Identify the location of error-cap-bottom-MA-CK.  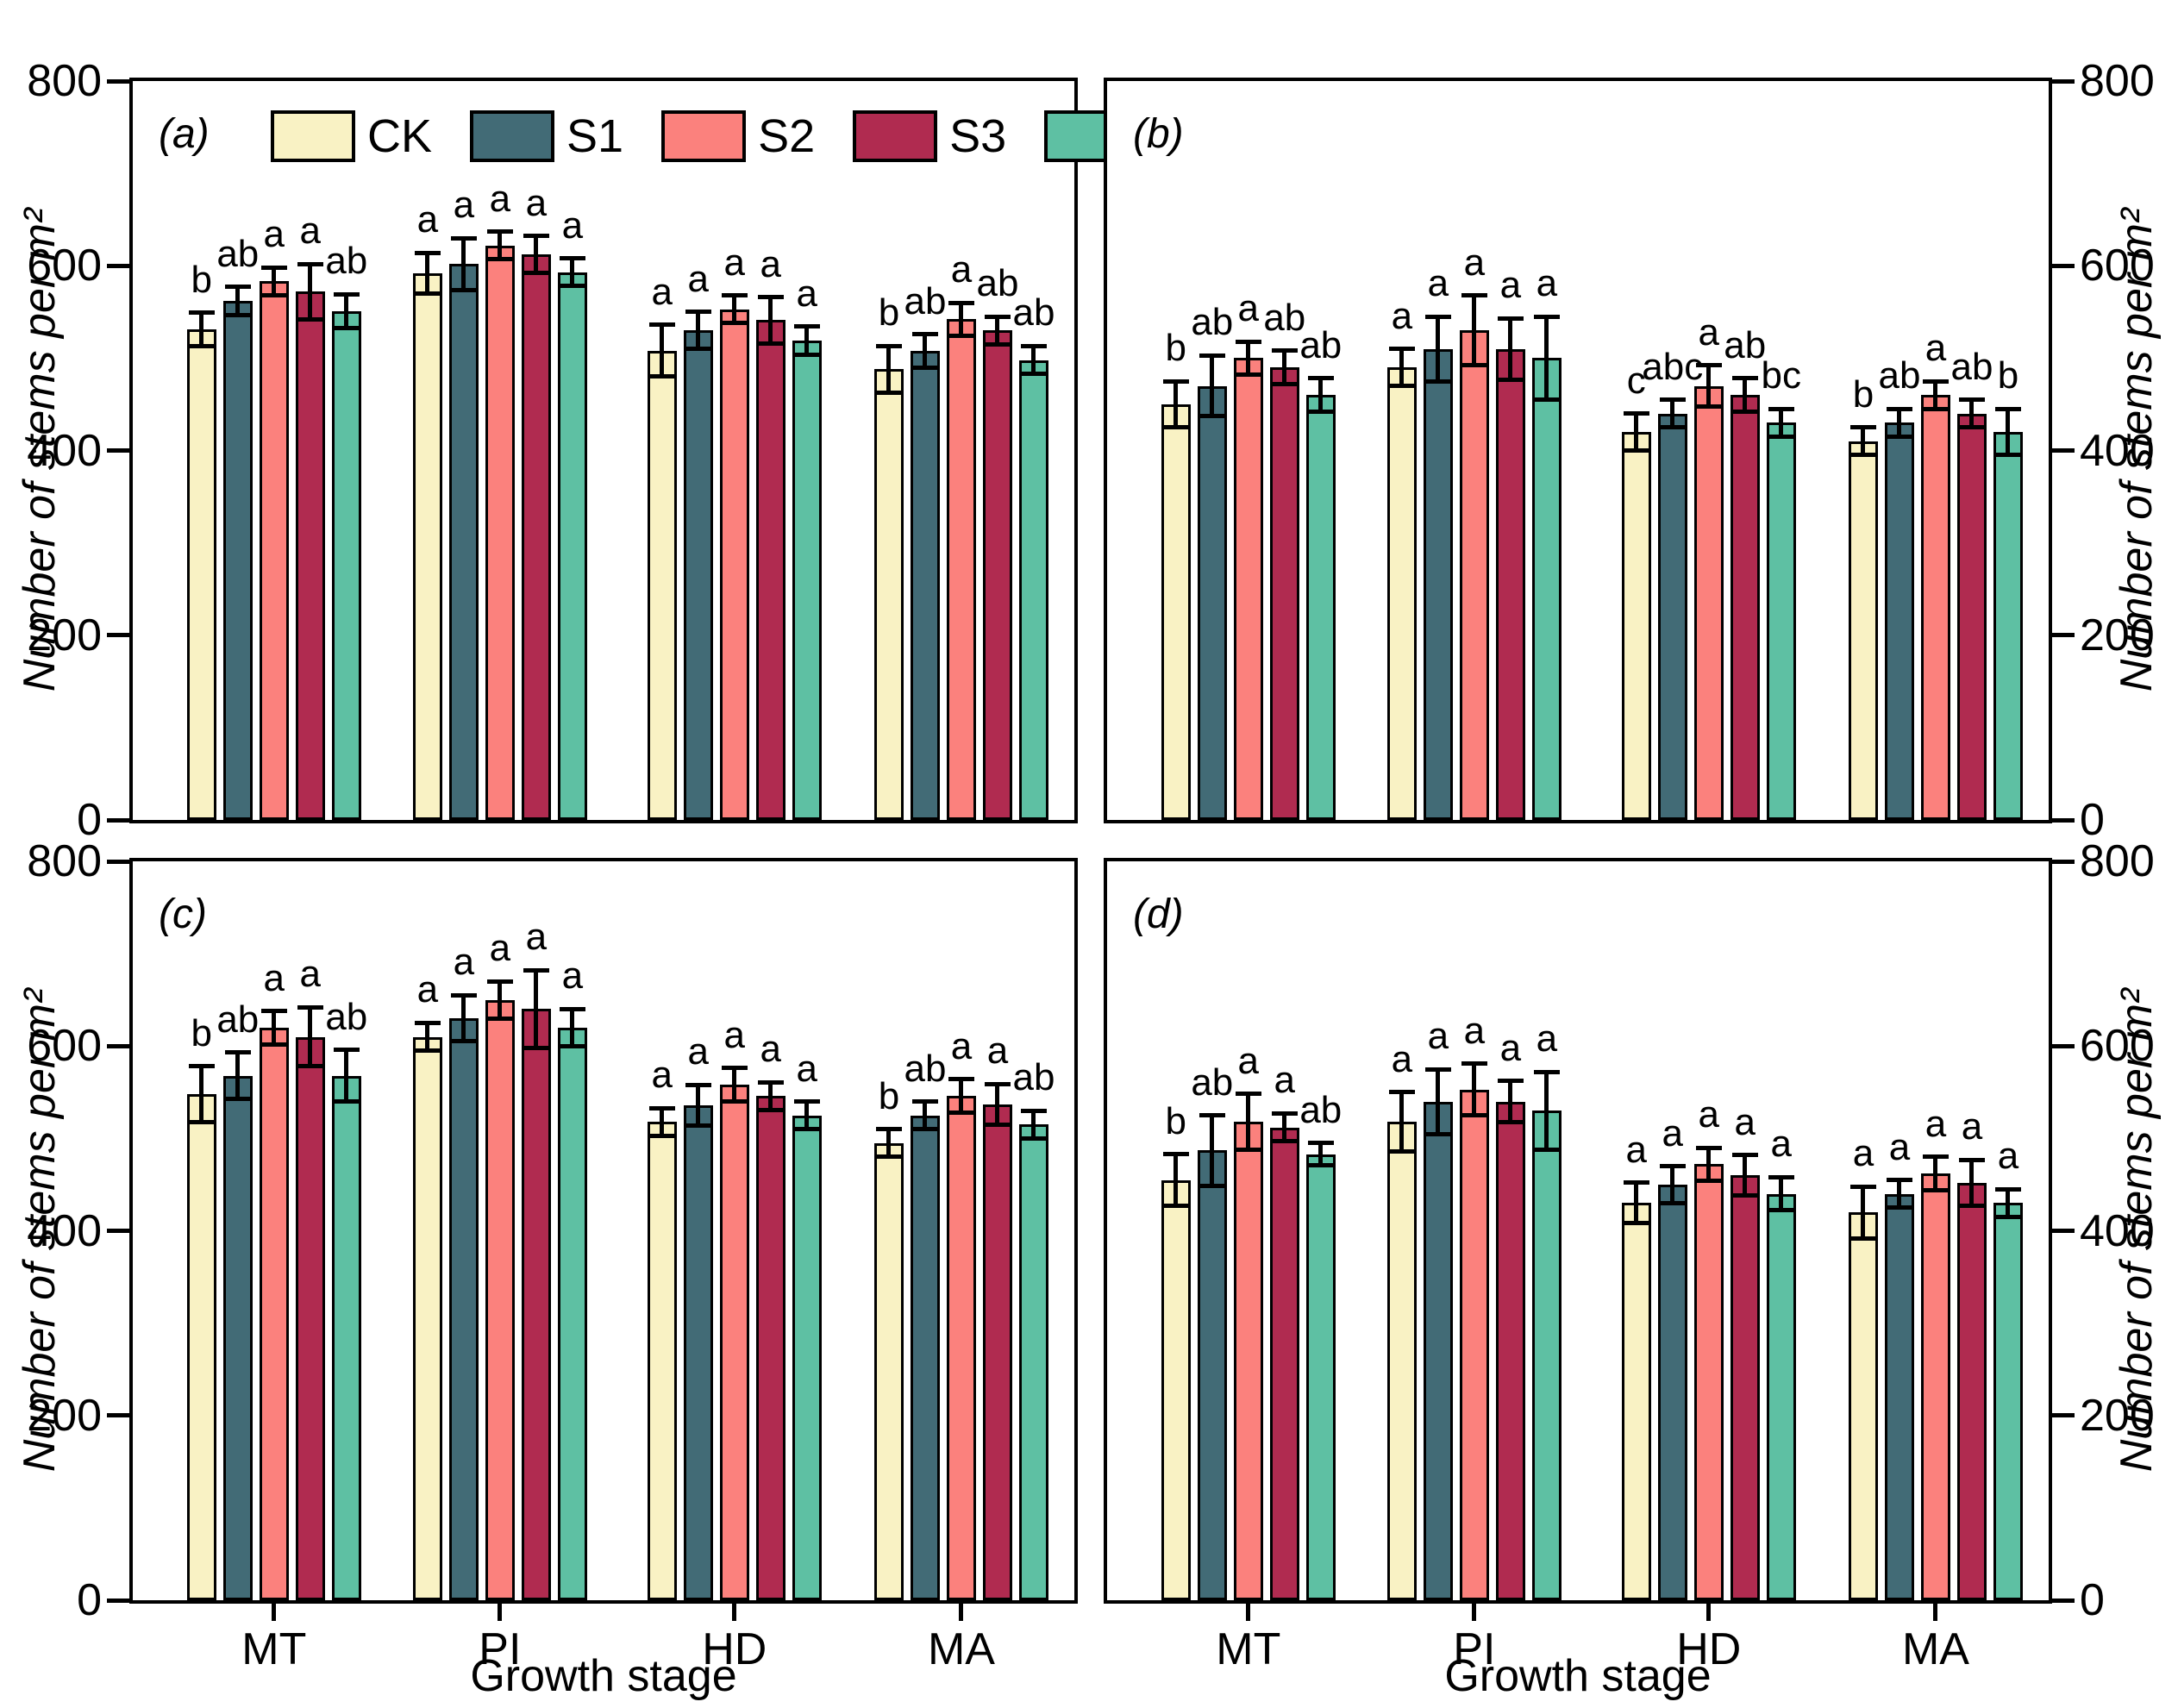
(888, 392).